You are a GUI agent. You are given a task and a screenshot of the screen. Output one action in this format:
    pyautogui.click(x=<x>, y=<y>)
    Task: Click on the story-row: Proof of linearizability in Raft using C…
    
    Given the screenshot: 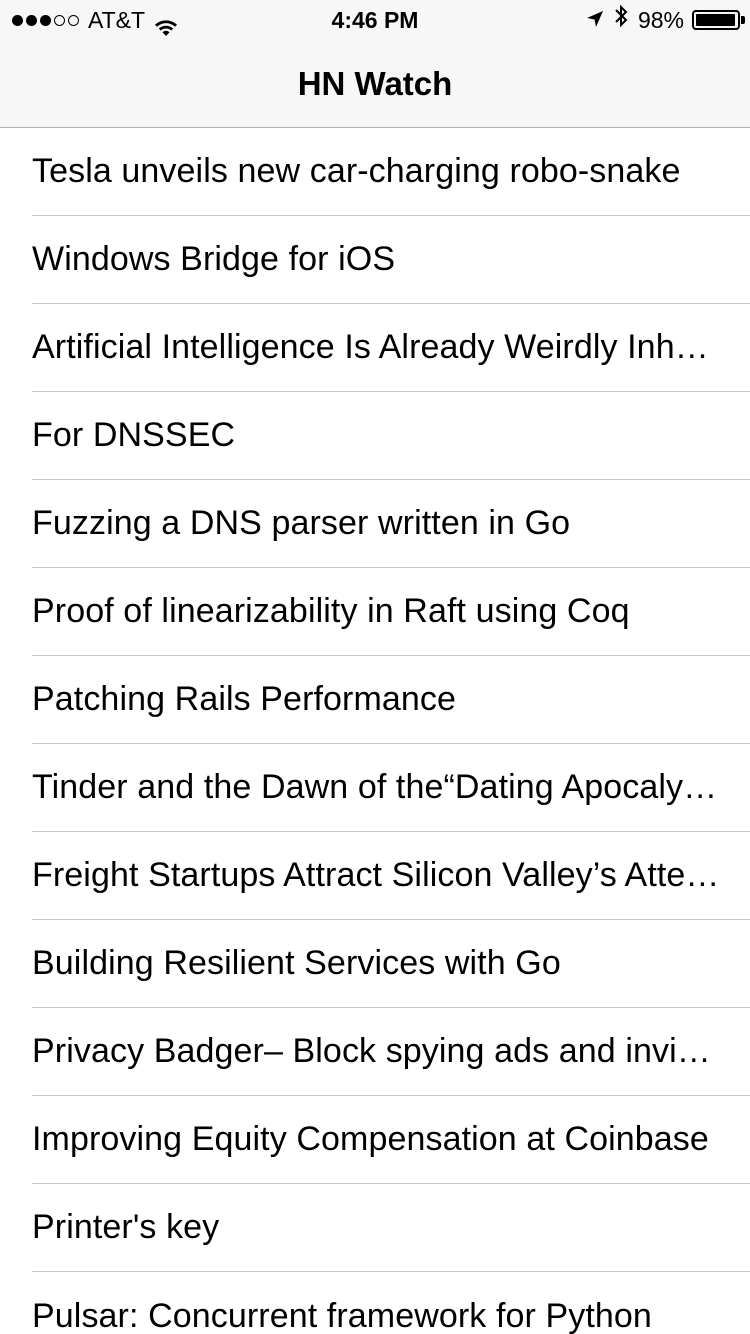 What is the action you would take?
    pyautogui.click(x=375, y=612)
    